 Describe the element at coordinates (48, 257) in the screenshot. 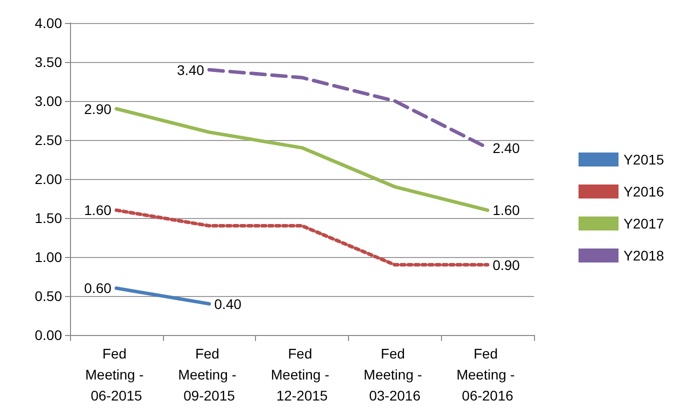

I see `y-tick-label: 1.00` at that location.